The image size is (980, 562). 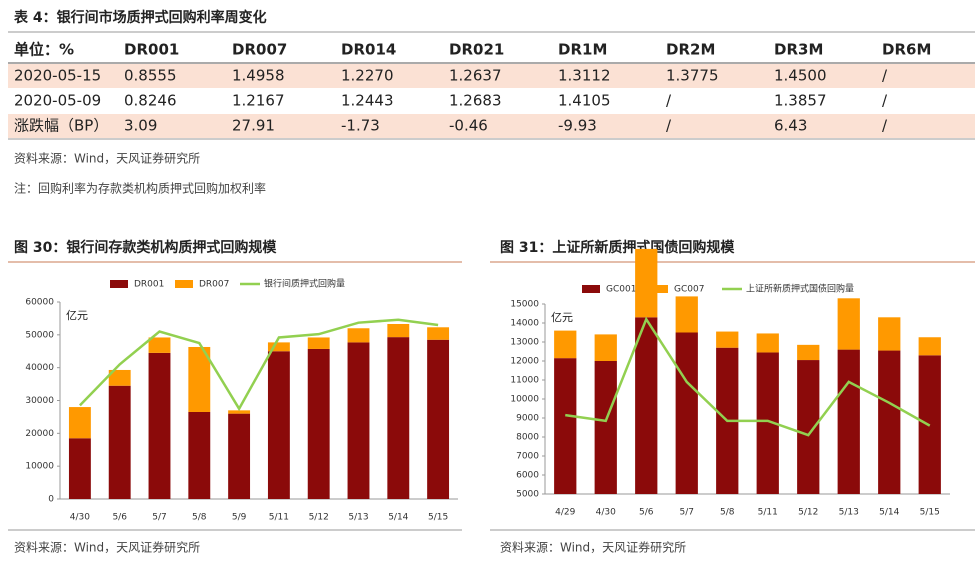 I want to click on table-cell: 1.3112, so click(x=584, y=76).